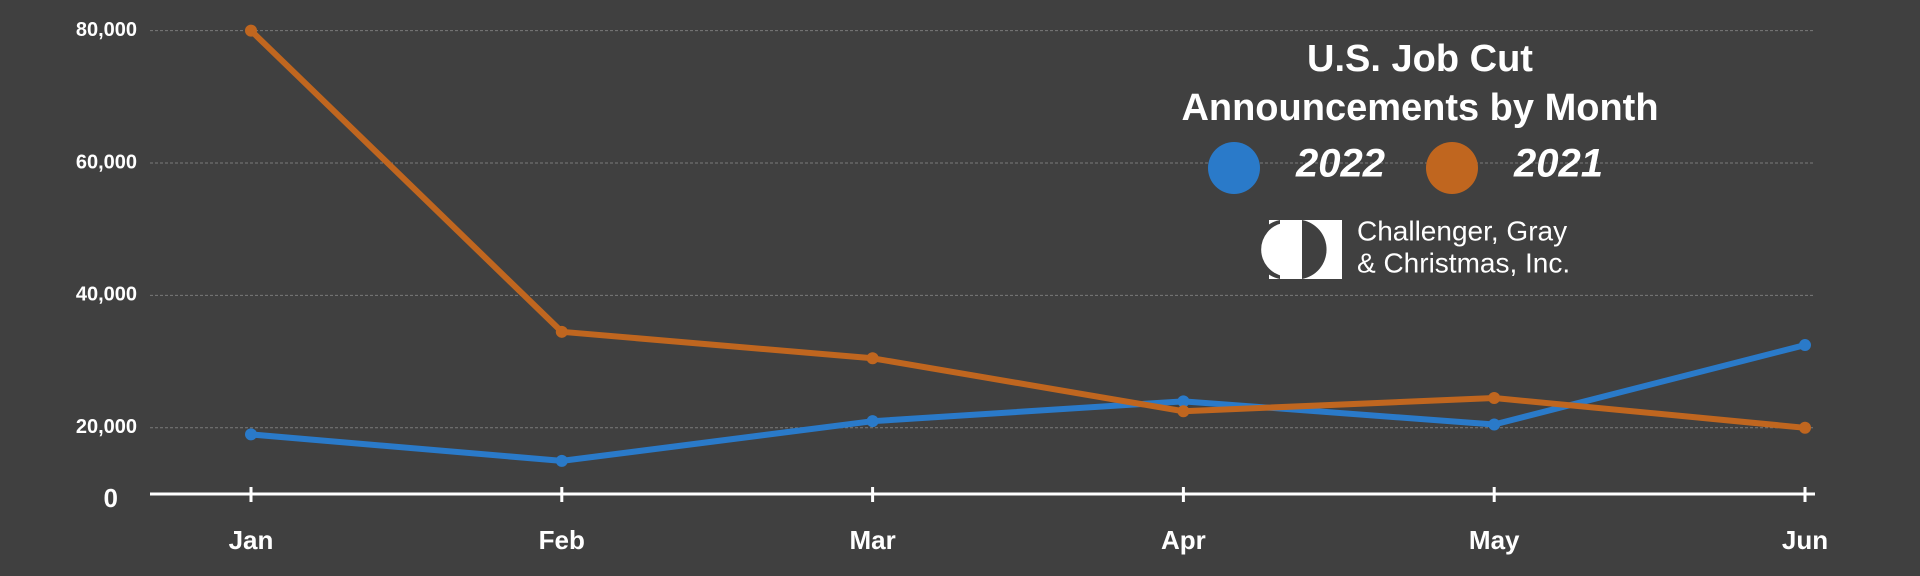 This screenshot has height=576, width=1920. Describe the element at coordinates (1494, 540) in the screenshot. I see `x-tick-label: May` at that location.